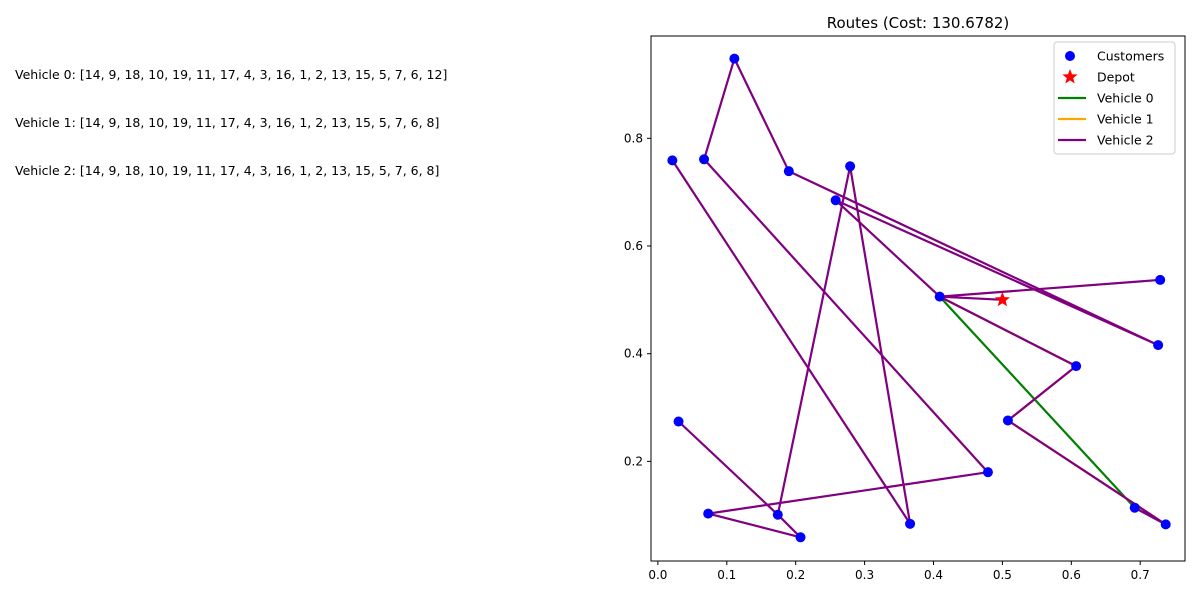 The height and width of the screenshot is (600, 1200). What do you see at coordinates (1125, 140) in the screenshot?
I see `legend-label: Vehicle 2` at bounding box center [1125, 140].